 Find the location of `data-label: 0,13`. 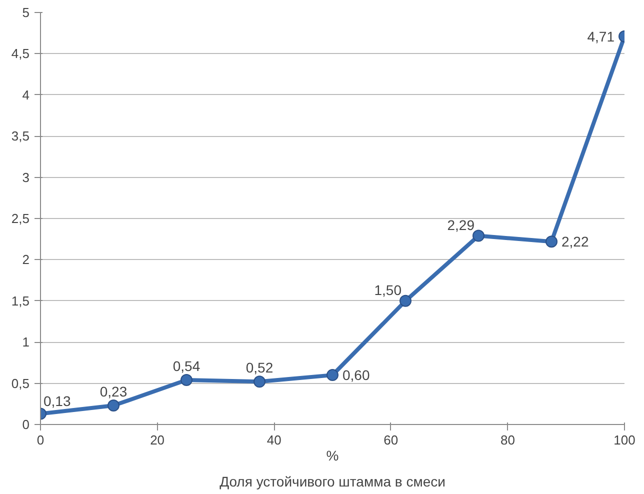

data-label: 0,13 is located at coordinates (57, 400).